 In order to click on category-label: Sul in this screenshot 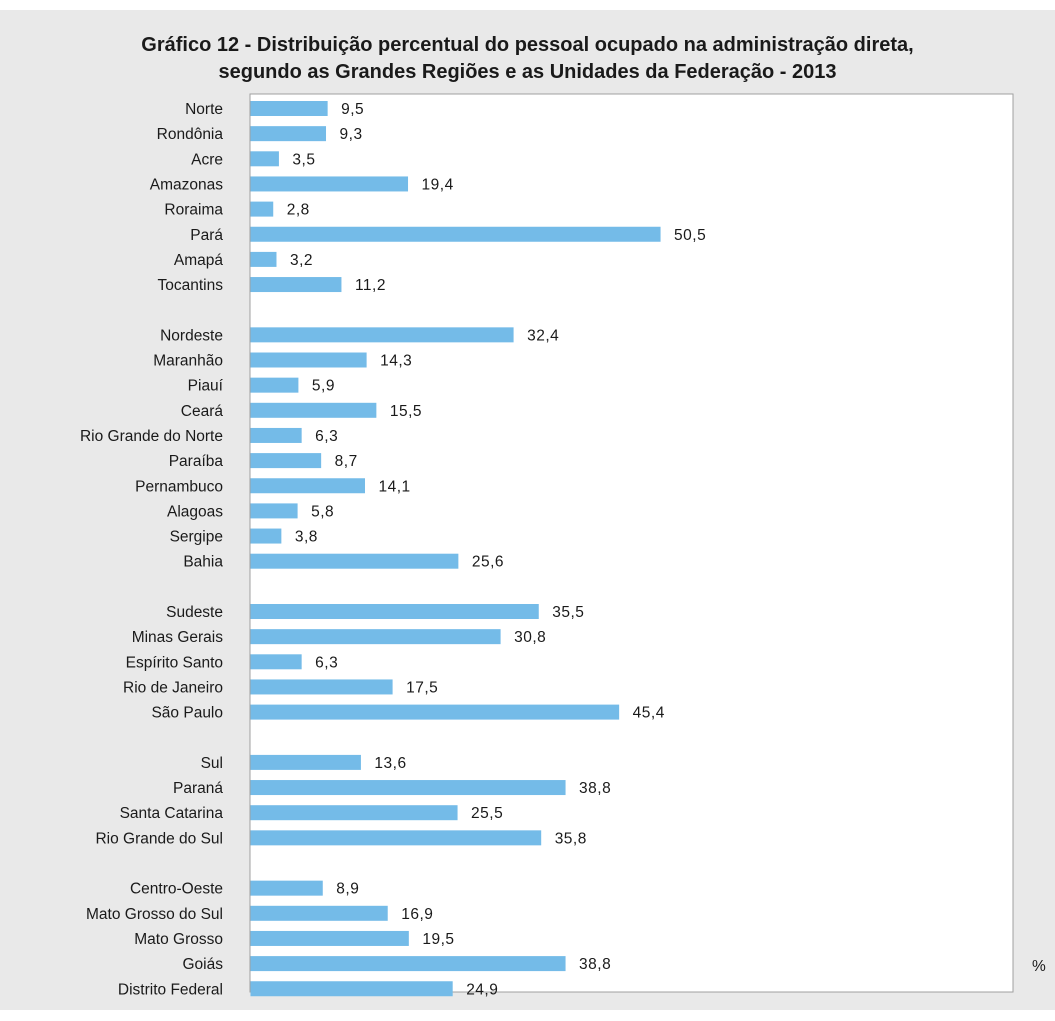, I will do `click(212, 763)`.